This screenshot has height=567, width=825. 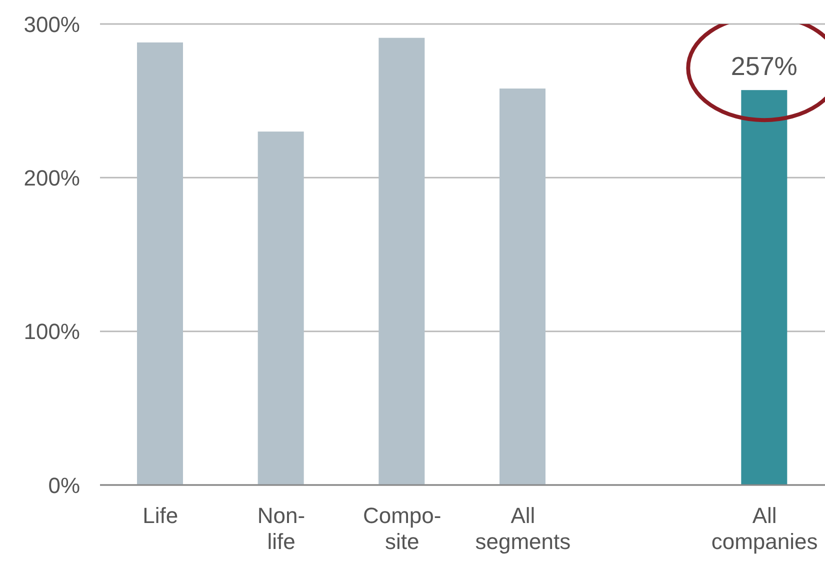 I want to click on y-tick-label: 0%, so click(x=64, y=485).